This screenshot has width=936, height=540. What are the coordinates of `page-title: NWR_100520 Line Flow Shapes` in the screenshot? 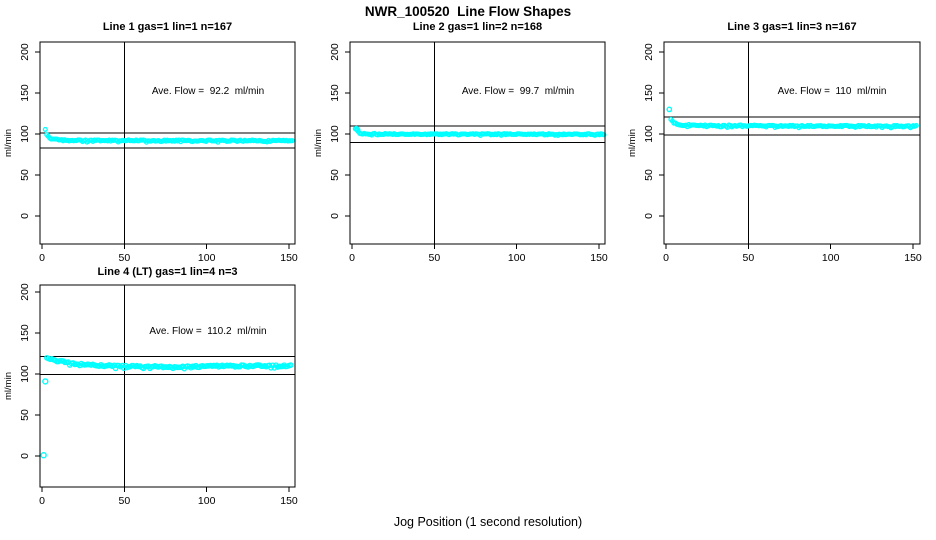 It's located at (468, 11).